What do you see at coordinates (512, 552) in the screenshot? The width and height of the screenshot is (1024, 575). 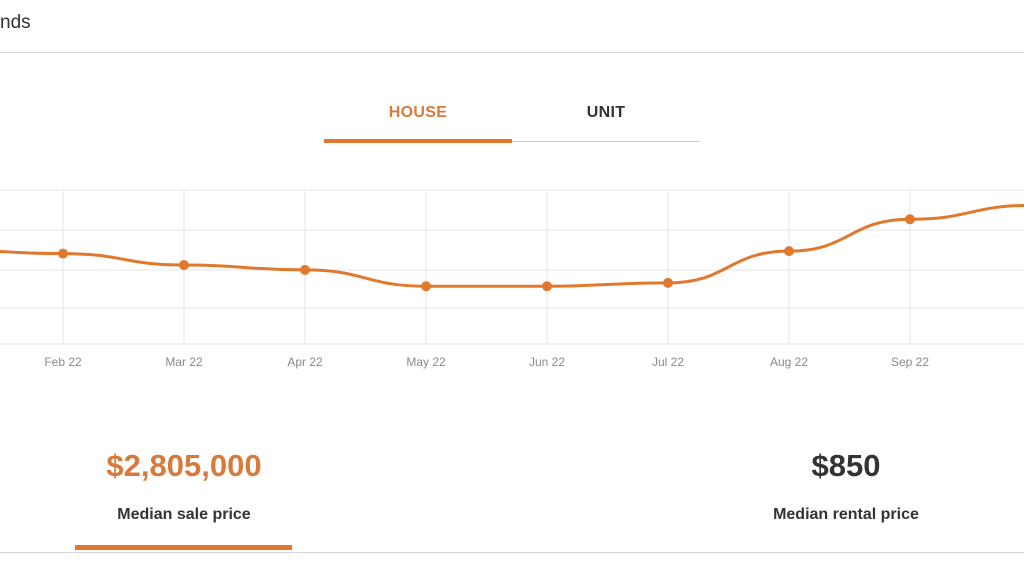 I see `bottom-divider` at bounding box center [512, 552].